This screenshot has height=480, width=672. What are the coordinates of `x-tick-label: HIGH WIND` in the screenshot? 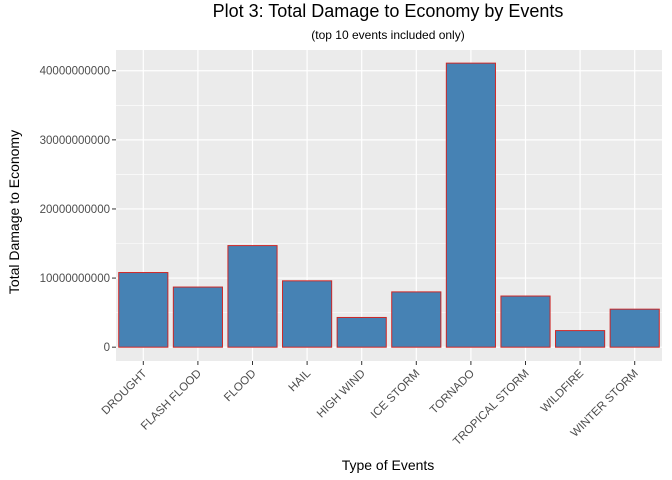 It's located at (341, 394).